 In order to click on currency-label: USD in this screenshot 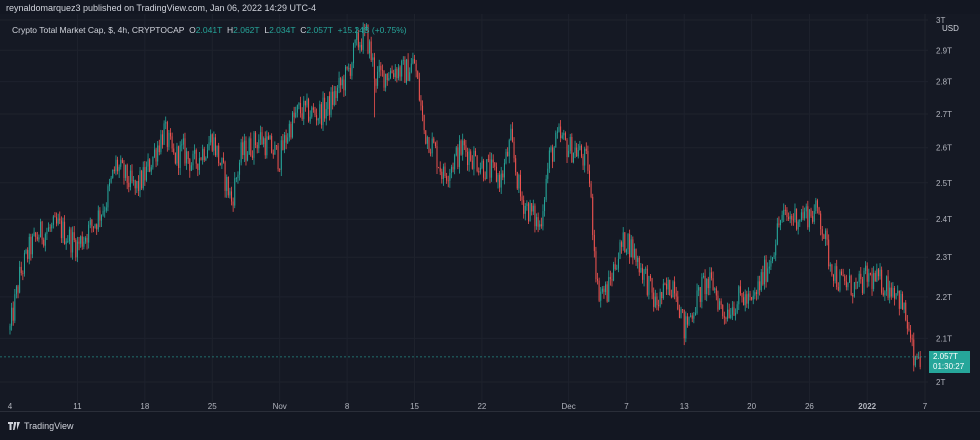, I will do `click(950, 28)`.